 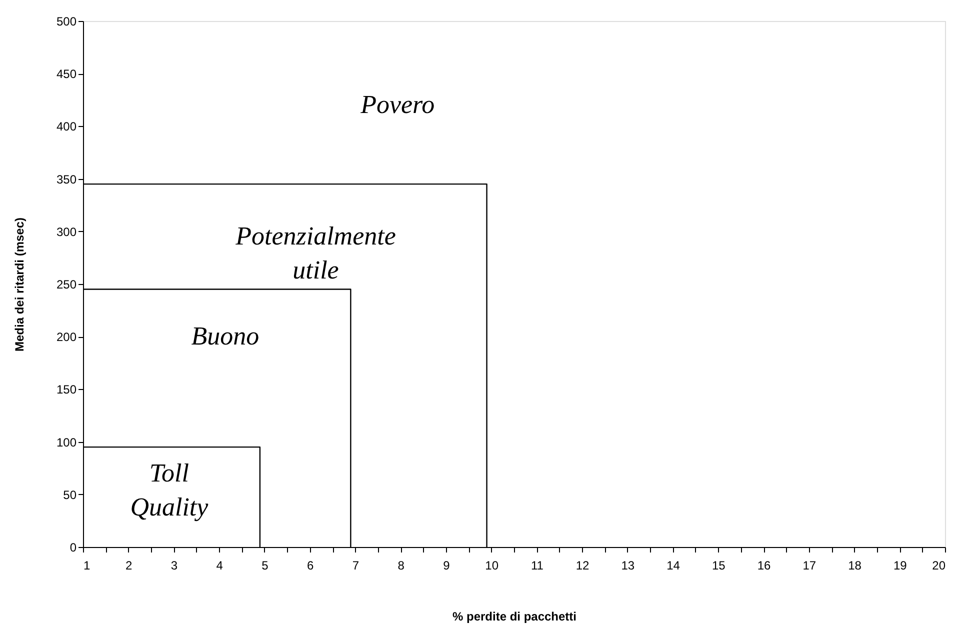 I want to click on x-tick-label: 11, so click(x=537, y=565).